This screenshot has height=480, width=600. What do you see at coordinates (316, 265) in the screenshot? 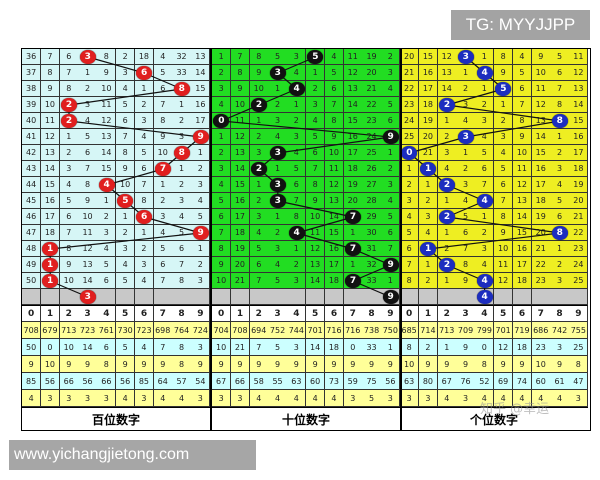
I see `grid-cell: 13` at bounding box center [316, 265].